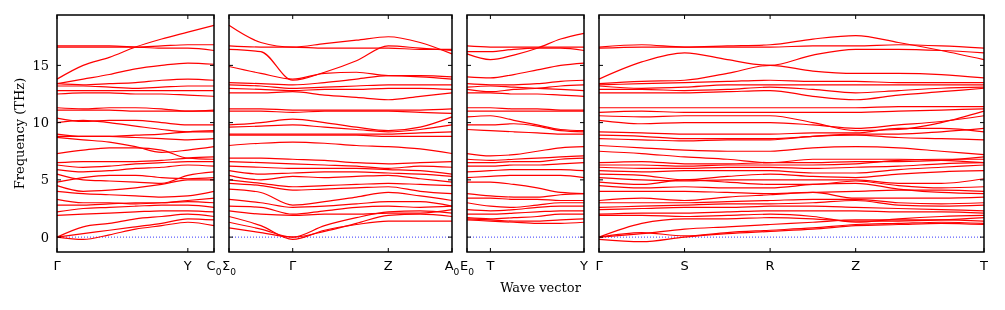 Image resolution: width=1005 pixels, height=310 pixels. Describe the element at coordinates (40, 123) in the screenshot. I see `y-tick-label: 10` at that location.